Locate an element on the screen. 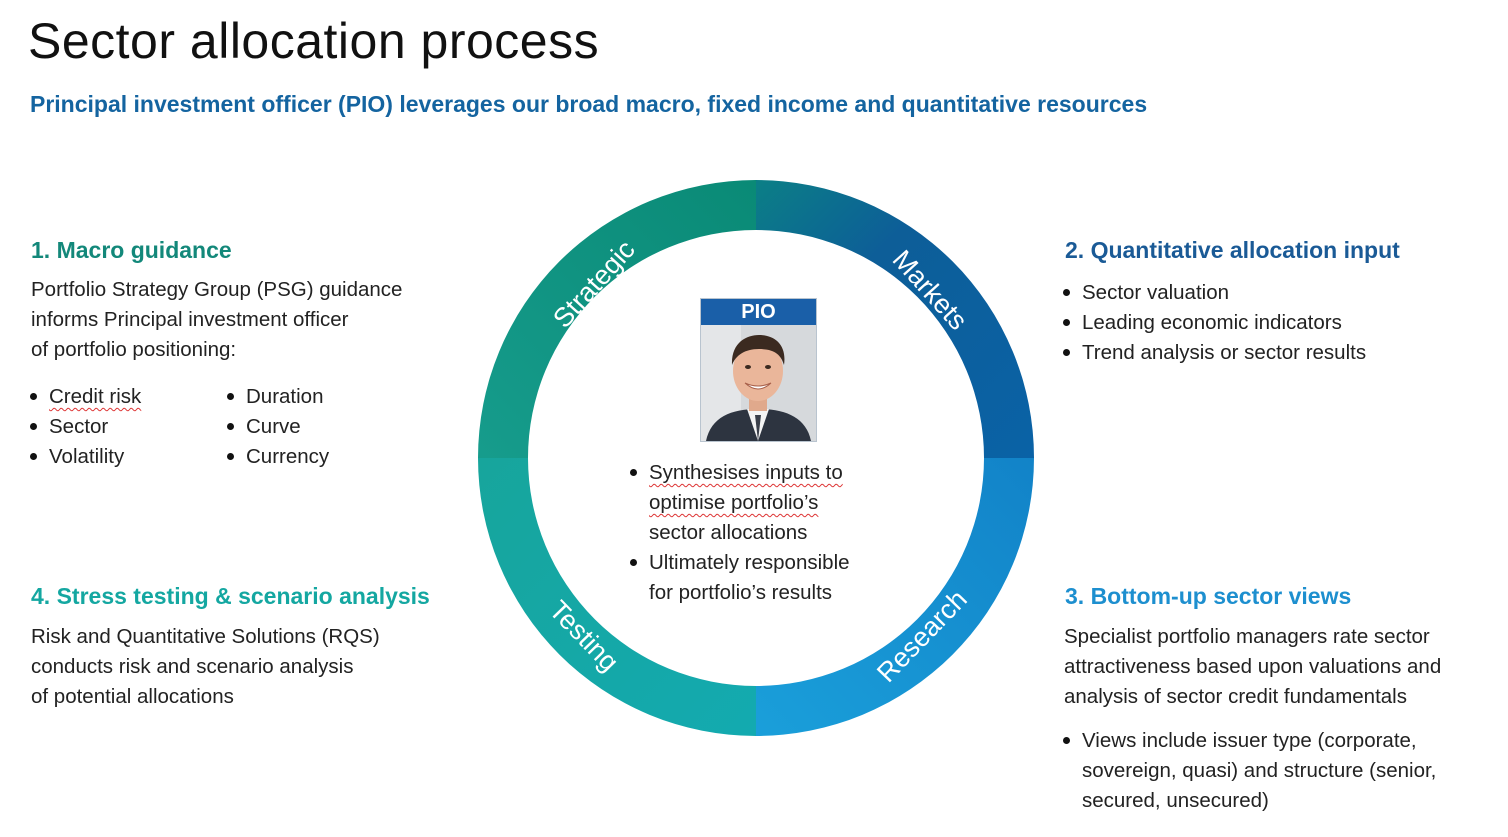  section4-line: conducts risk and scenario analysis is located at coordinates (192, 666).